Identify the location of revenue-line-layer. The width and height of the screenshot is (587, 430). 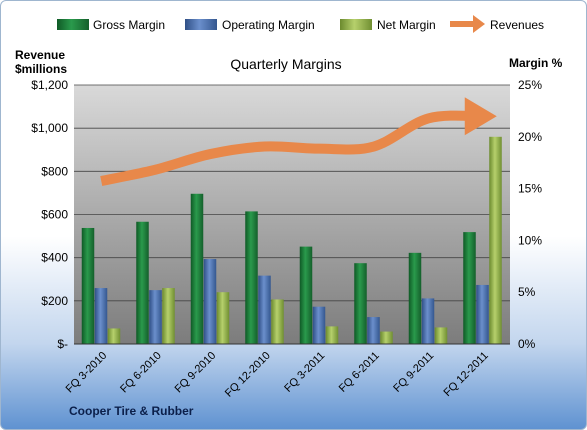
(298, 141).